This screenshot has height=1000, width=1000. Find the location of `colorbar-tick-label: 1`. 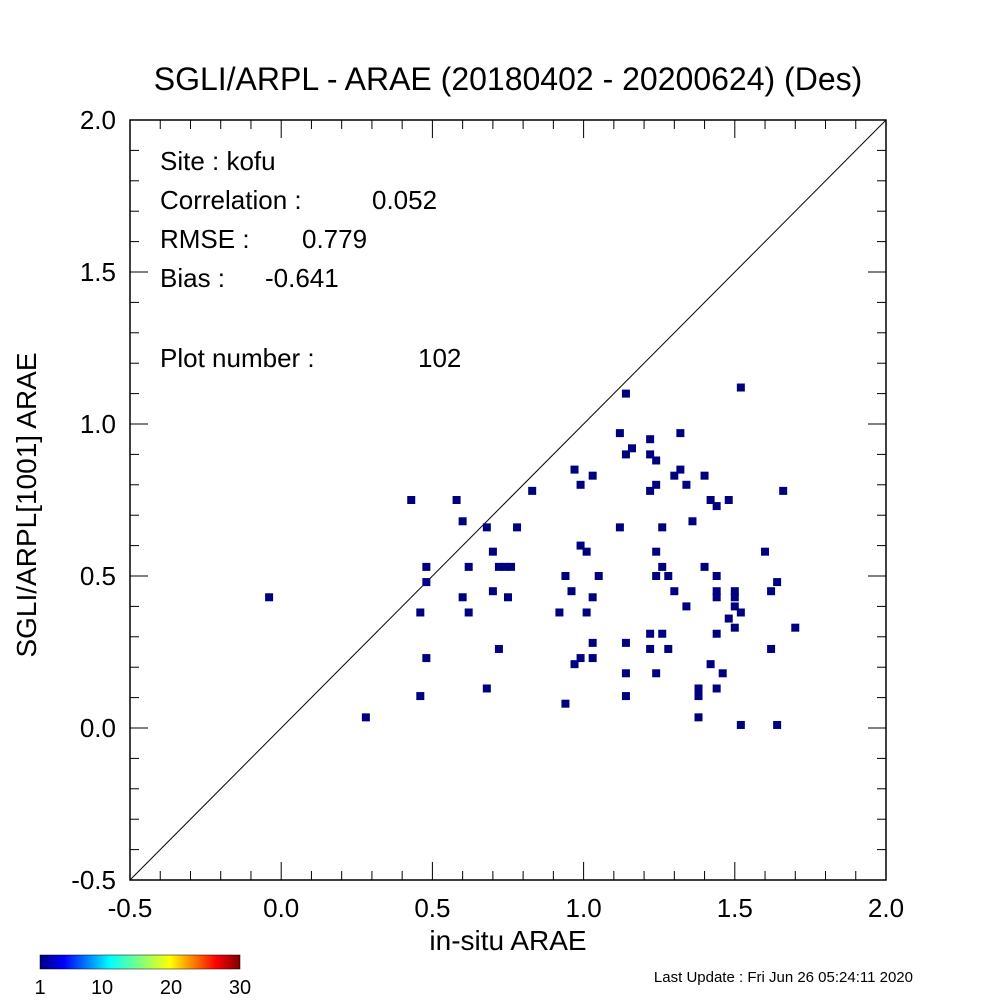

colorbar-tick-label: 1 is located at coordinates (39, 988).